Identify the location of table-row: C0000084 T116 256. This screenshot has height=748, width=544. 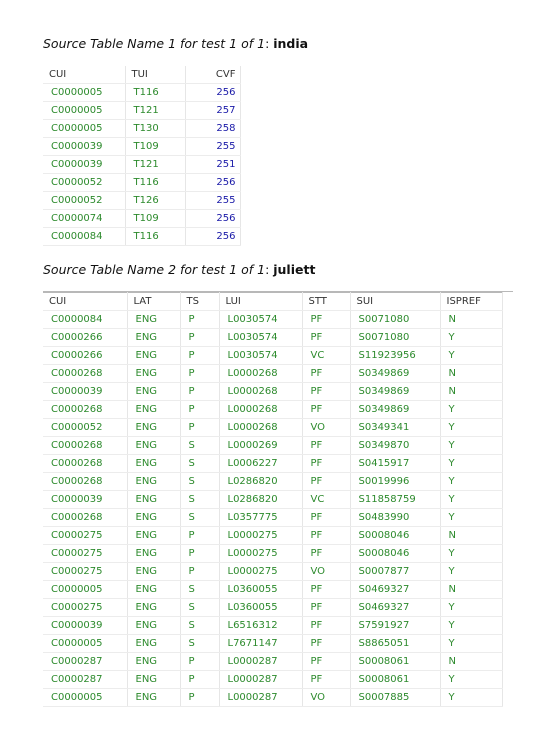
(142, 236).